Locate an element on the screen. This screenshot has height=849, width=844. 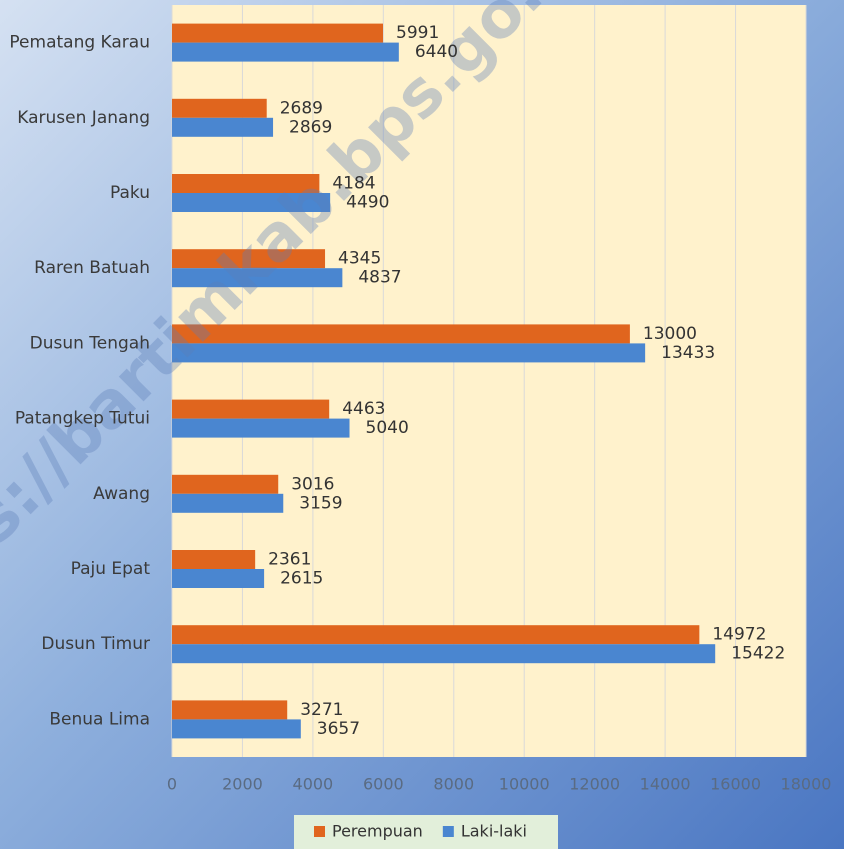
legend-label: Laki-laki is located at coordinates (494, 831).